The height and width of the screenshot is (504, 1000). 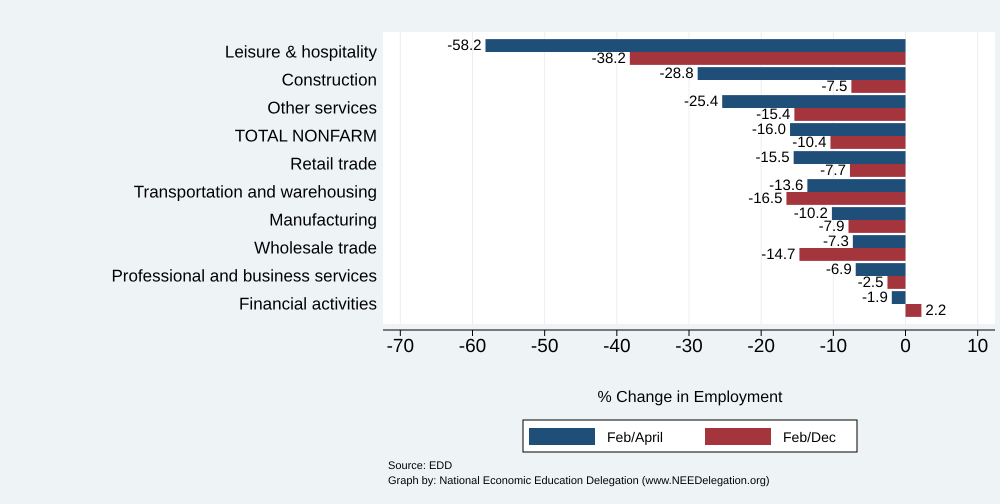 What do you see at coordinates (329, 80) in the screenshot?
I see `y-tick-label: Construction` at bounding box center [329, 80].